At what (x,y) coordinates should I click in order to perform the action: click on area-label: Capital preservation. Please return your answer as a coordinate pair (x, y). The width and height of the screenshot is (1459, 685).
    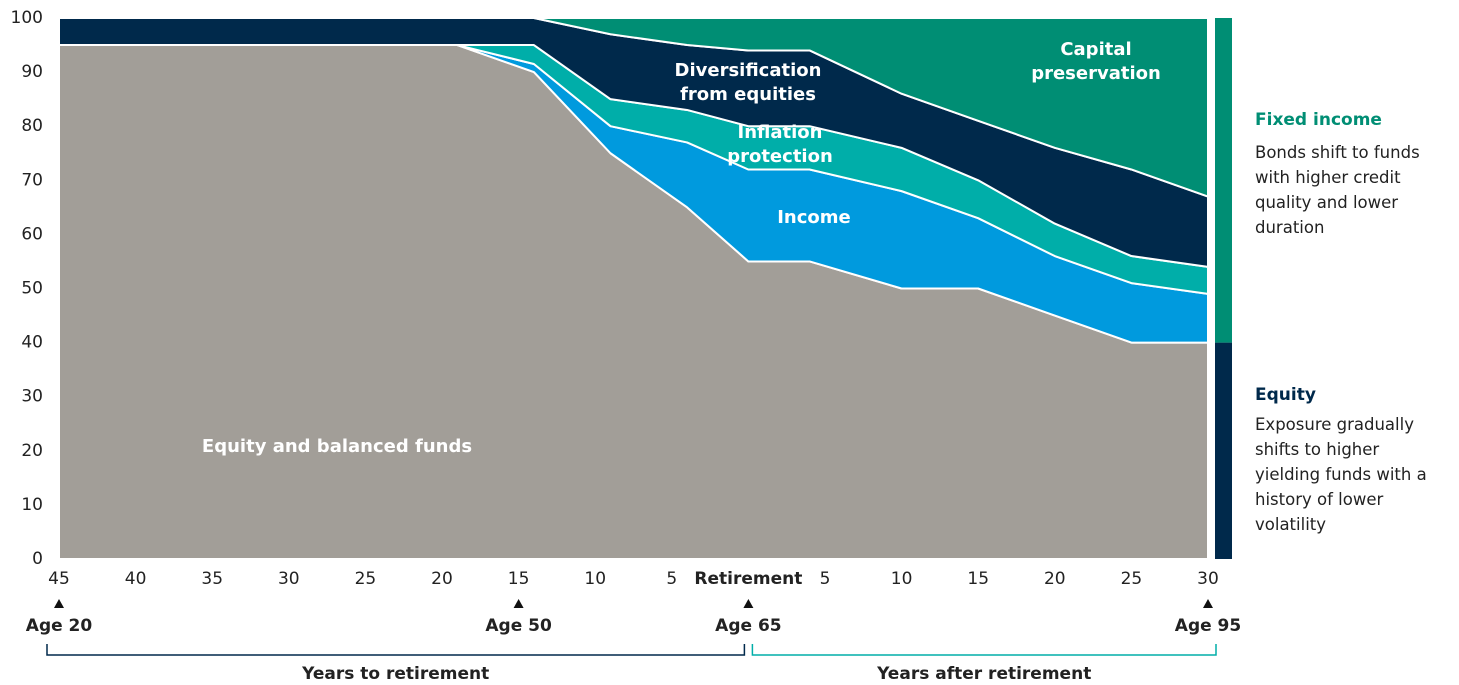
    Looking at the image, I should click on (1096, 61).